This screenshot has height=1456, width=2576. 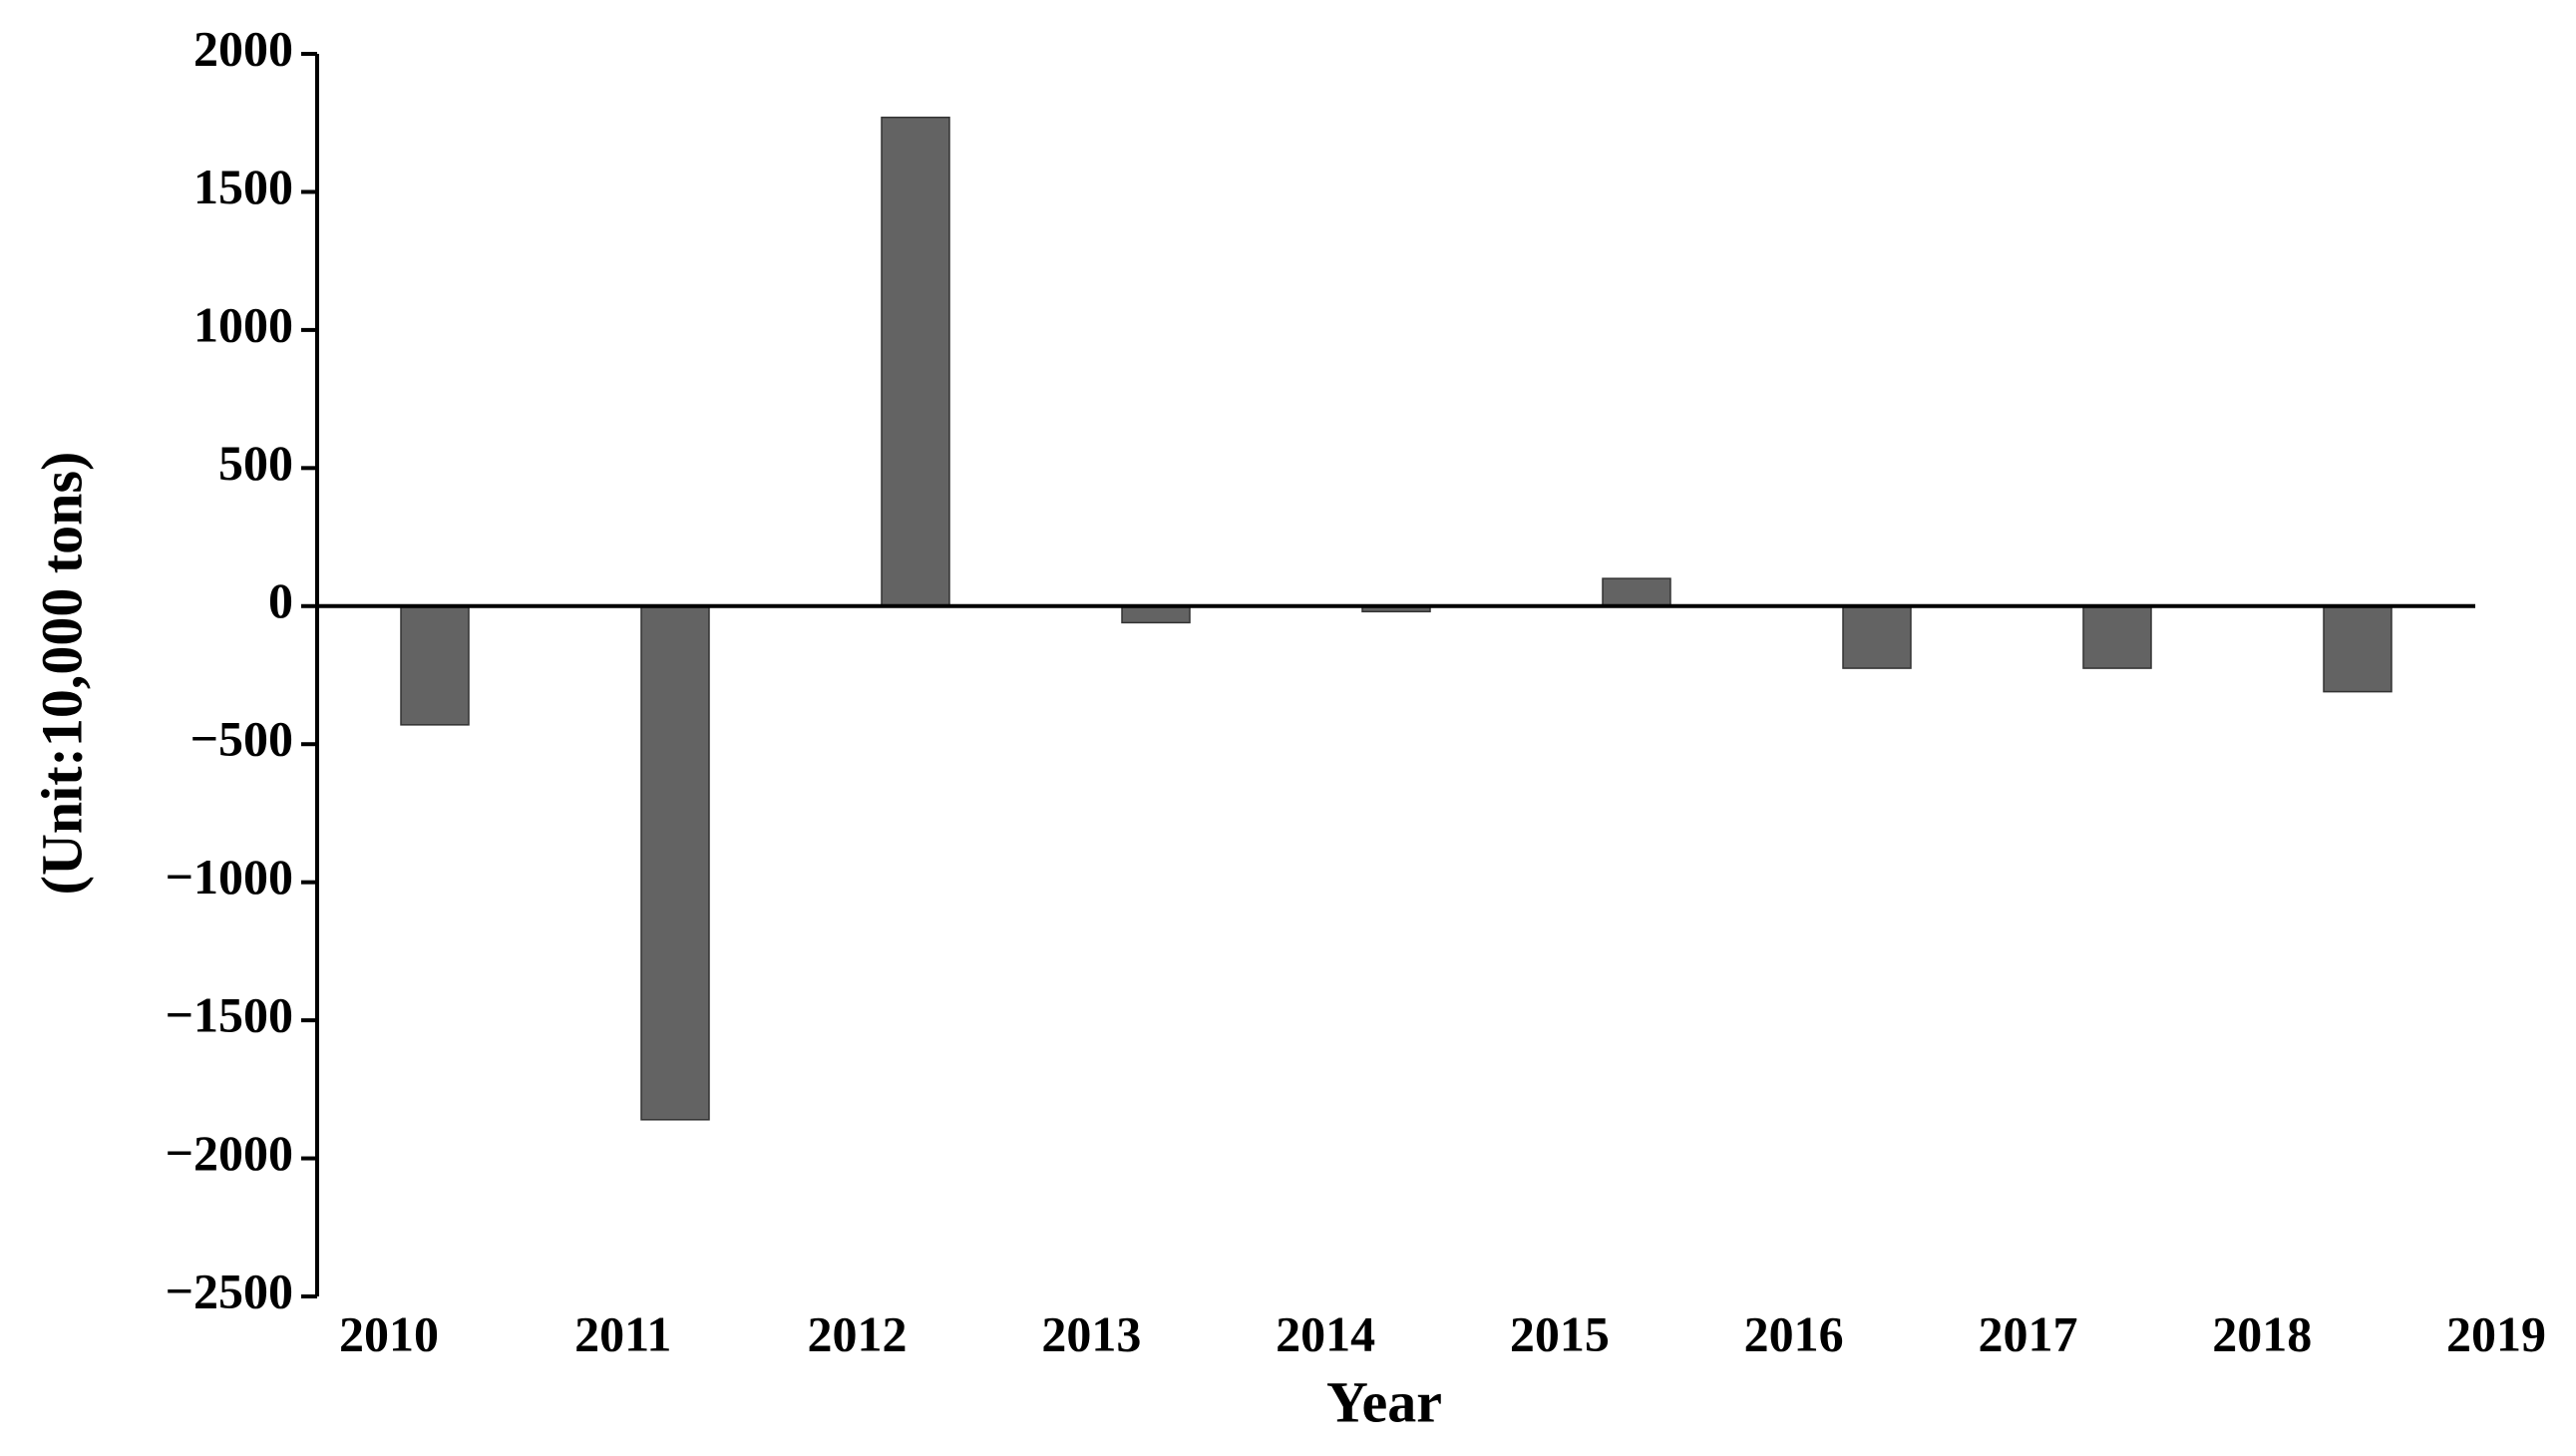 I want to click on x-tick-label: 2019, so click(x=2496, y=1333).